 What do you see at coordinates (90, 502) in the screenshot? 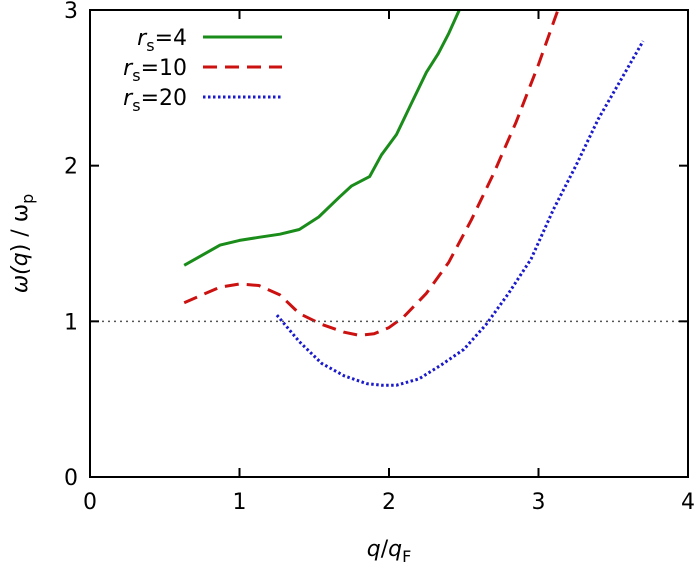
I see `x-tick-label: 0` at bounding box center [90, 502].